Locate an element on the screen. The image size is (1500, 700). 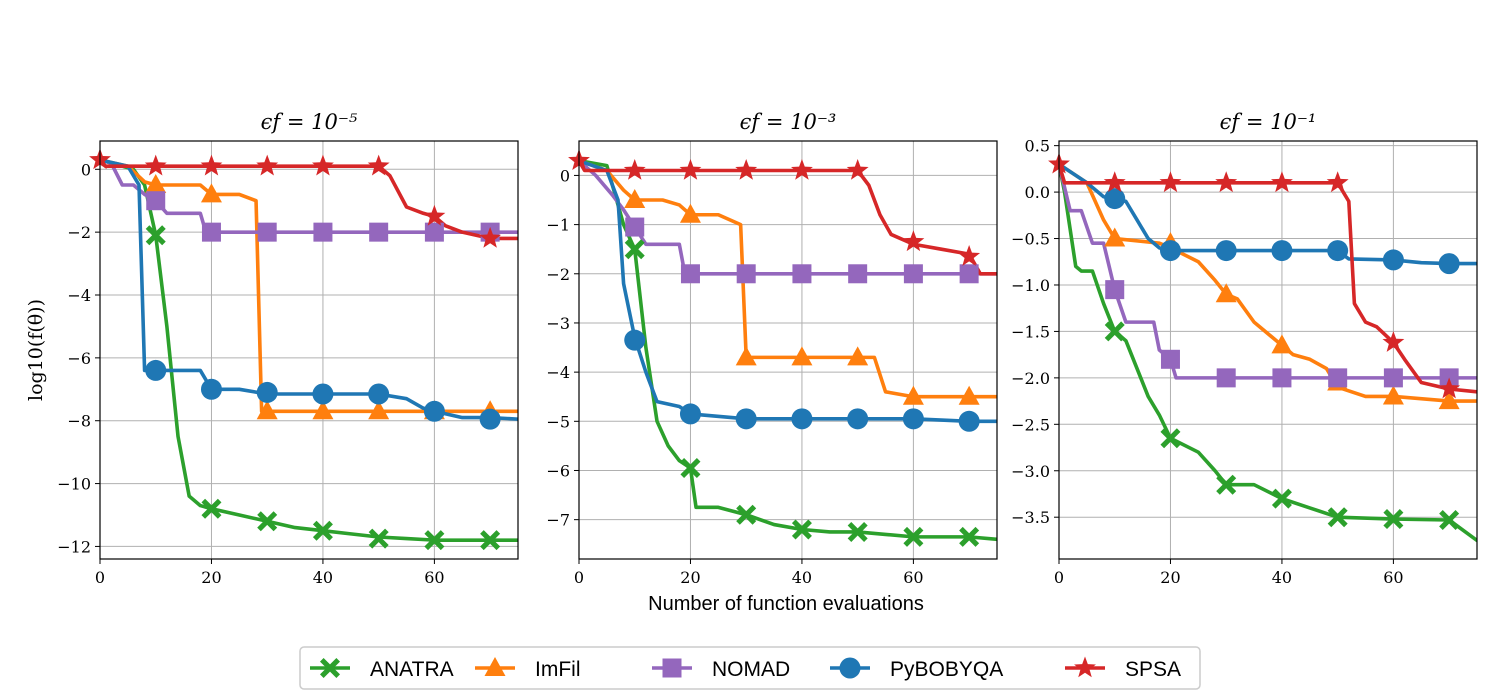
y-tick-label: −8 is located at coordinates (79, 421).